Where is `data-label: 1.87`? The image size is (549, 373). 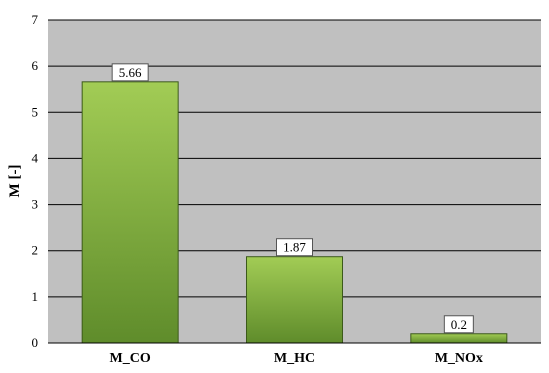 data-label: 1.87 is located at coordinates (294, 247).